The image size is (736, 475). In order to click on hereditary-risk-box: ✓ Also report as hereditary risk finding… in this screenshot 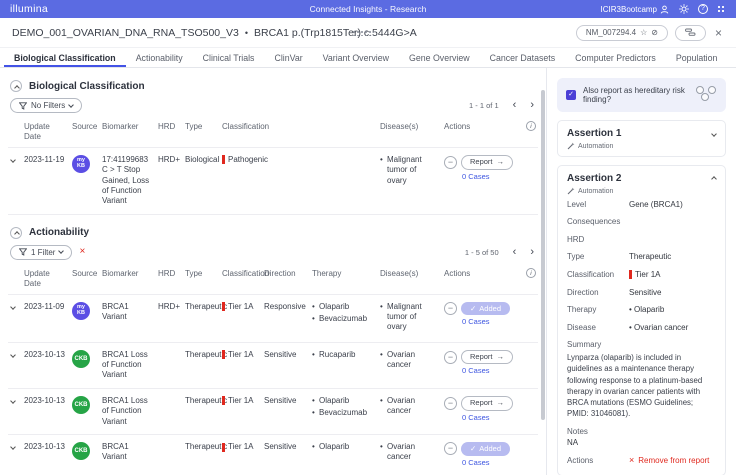, I will do `click(641, 95)`.